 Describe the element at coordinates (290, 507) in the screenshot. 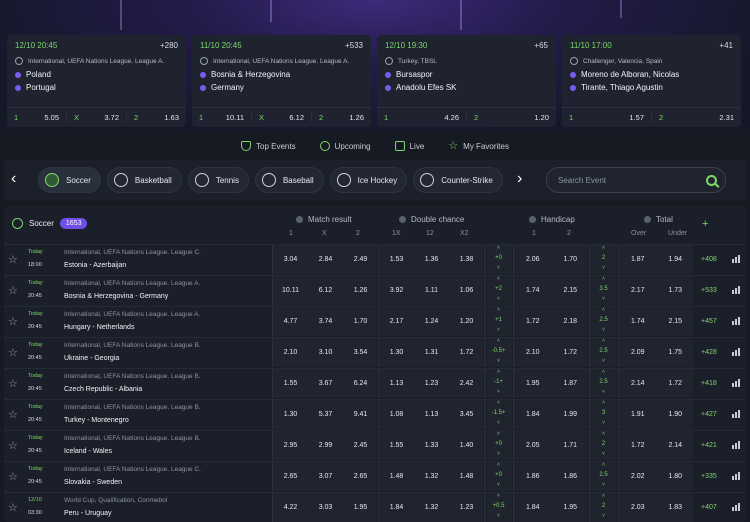

I see `odds-value: 4.22` at that location.